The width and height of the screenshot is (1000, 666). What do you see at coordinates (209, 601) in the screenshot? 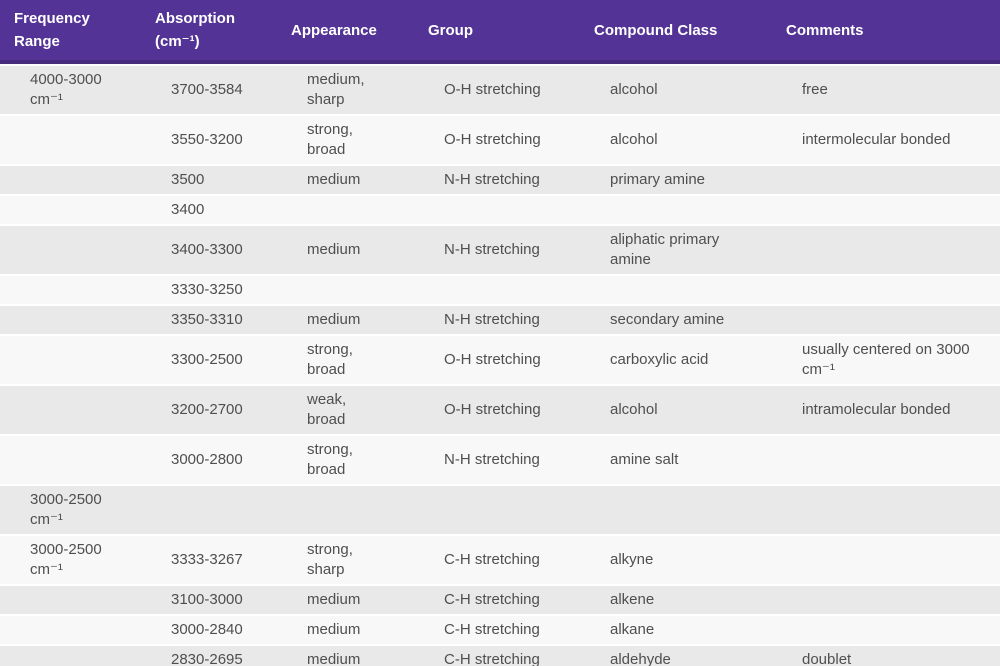
I see `cell-absorption: 3100-3000` at bounding box center [209, 601].